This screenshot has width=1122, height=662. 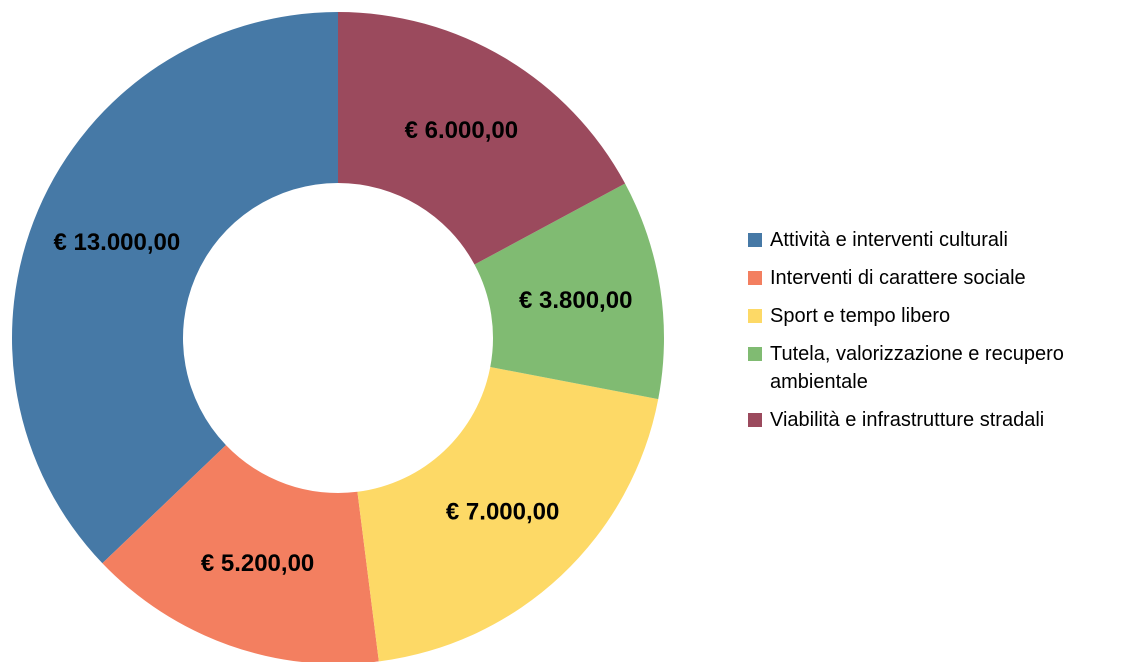 I want to click on legend-label: Attività e interventi culturali, so click(x=889, y=240).